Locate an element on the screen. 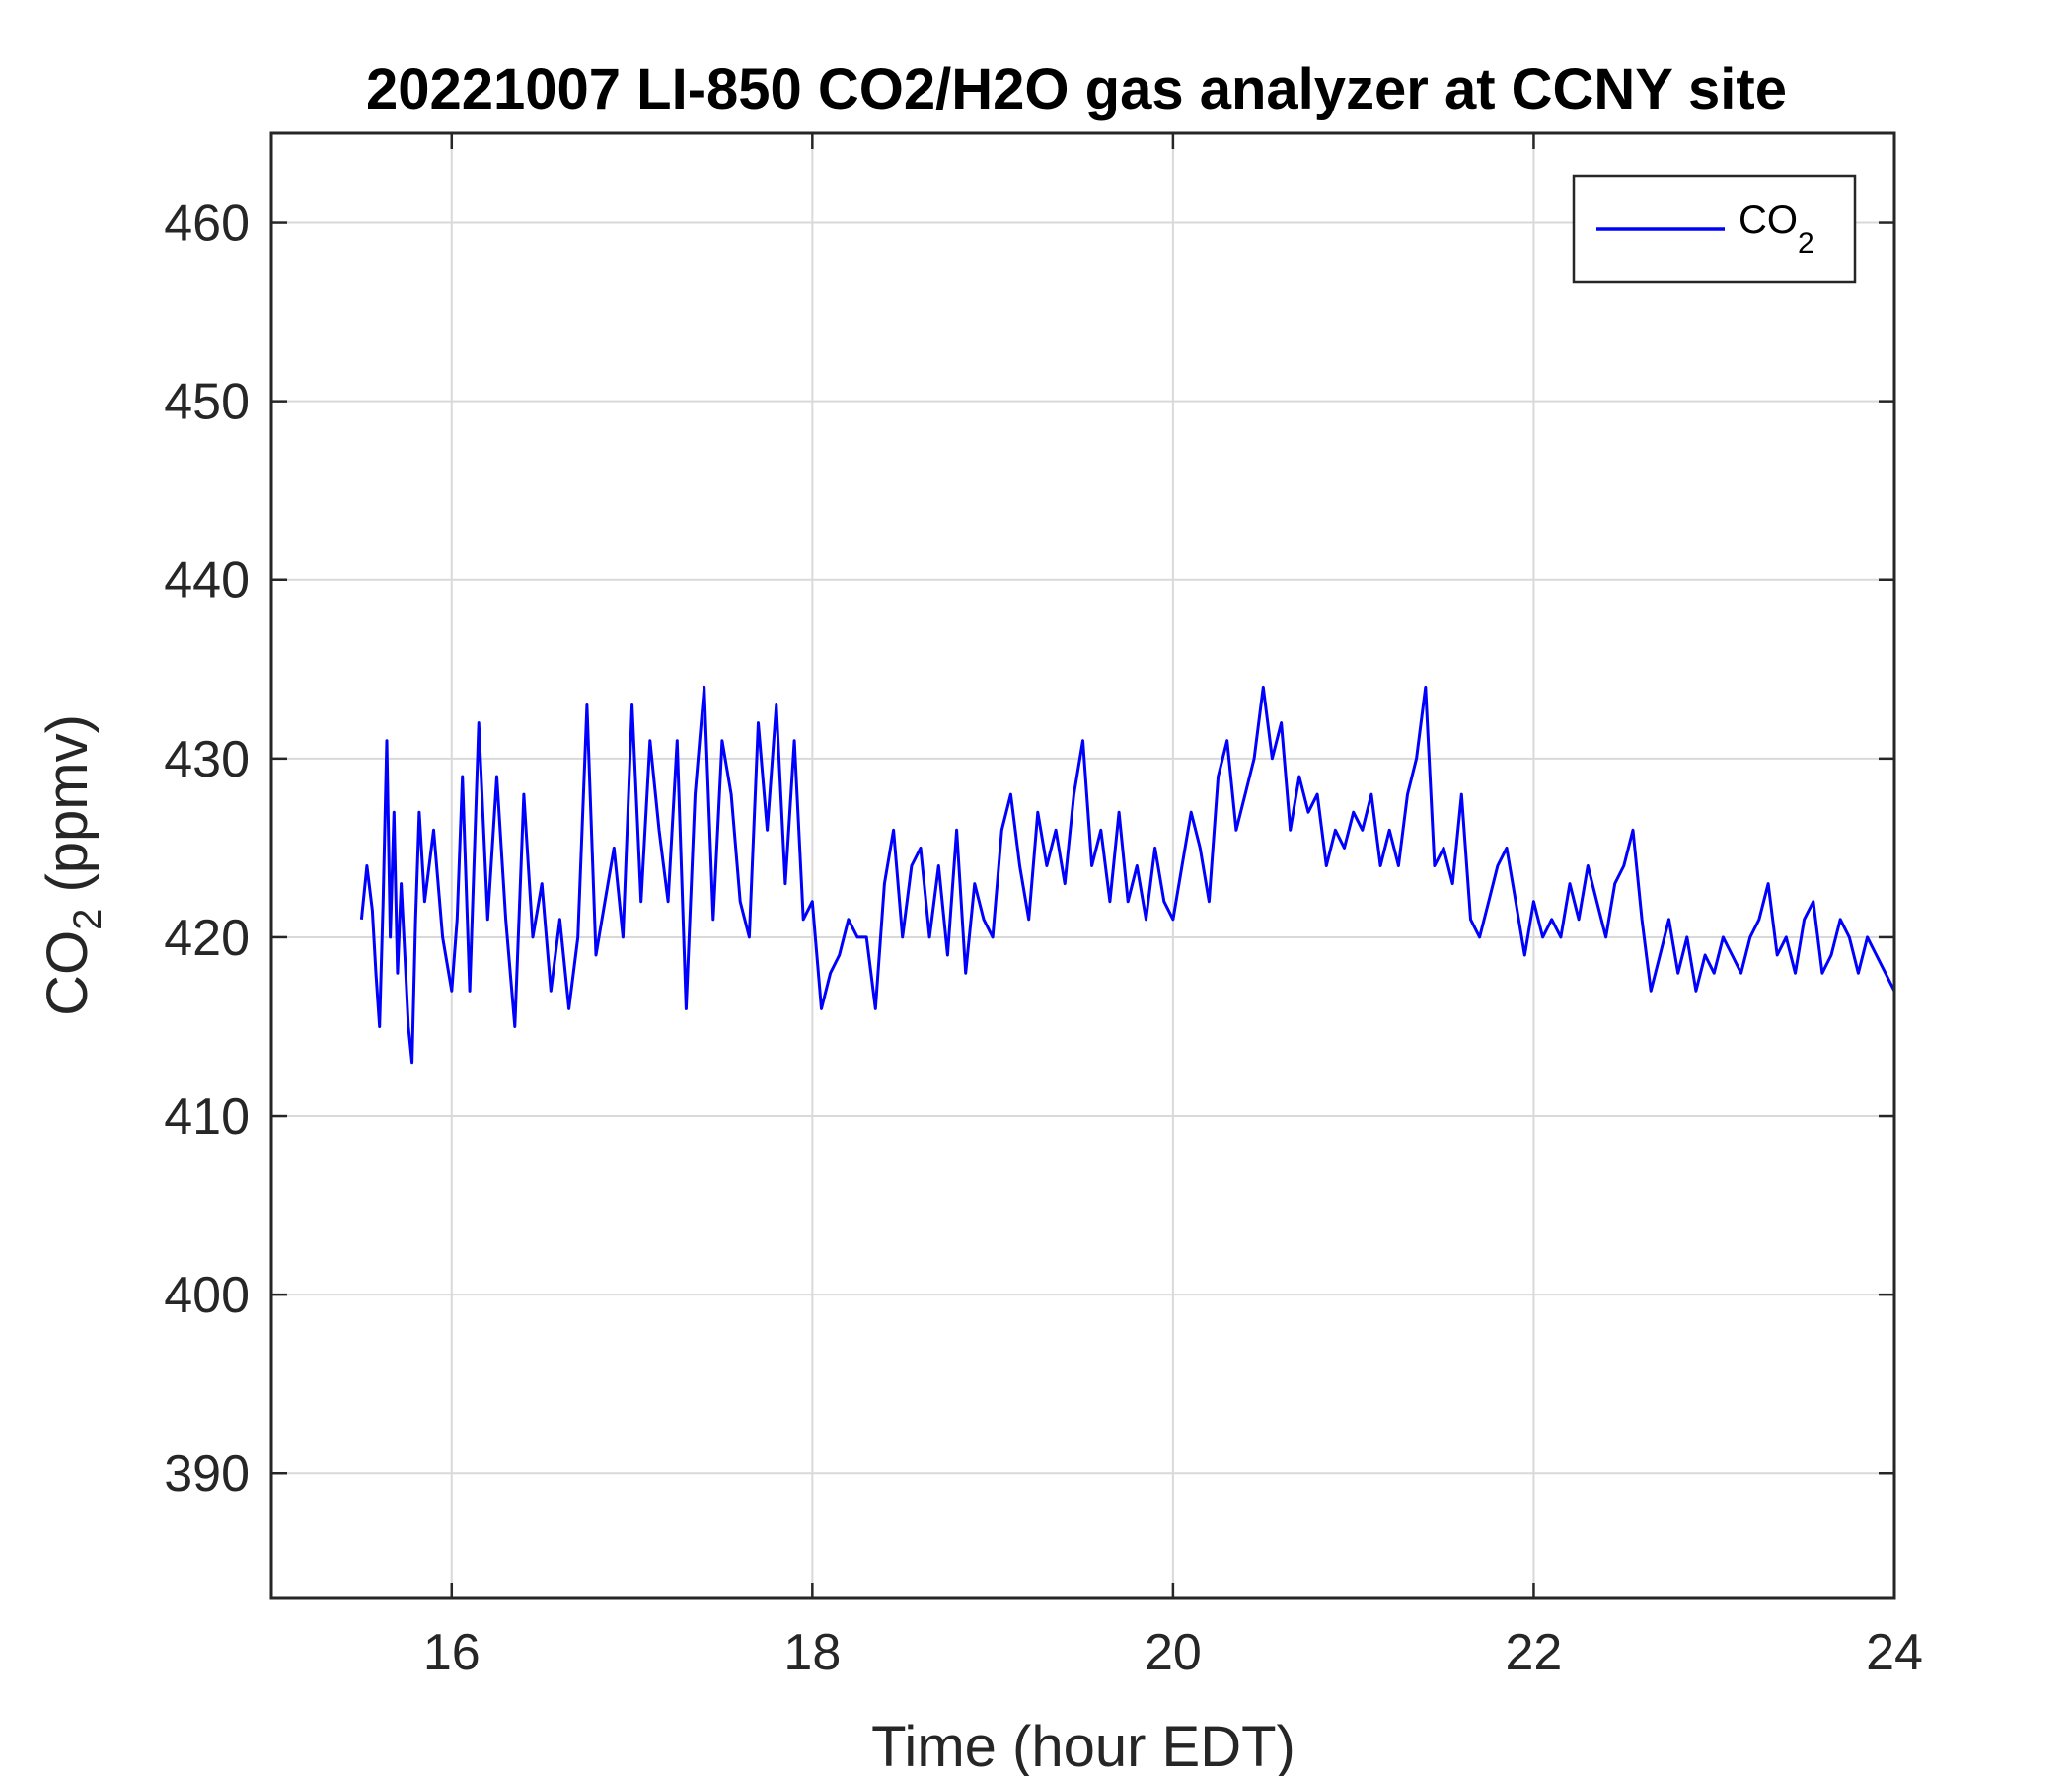 This screenshot has height=1776, width=2072. legend-label: CO2 is located at coordinates (1777, 229).